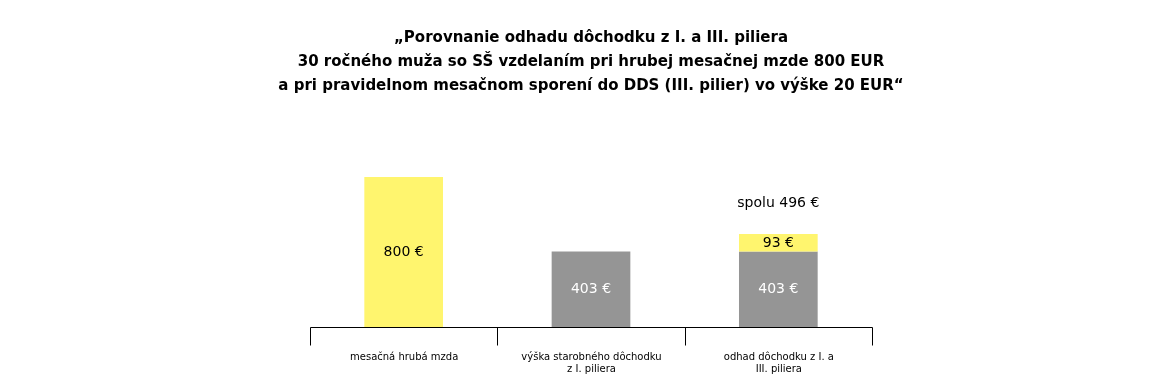  What do you see at coordinates (591, 362) in the screenshot?
I see `x-tick-label: výška starobného dôchodku z I. piliera` at bounding box center [591, 362].